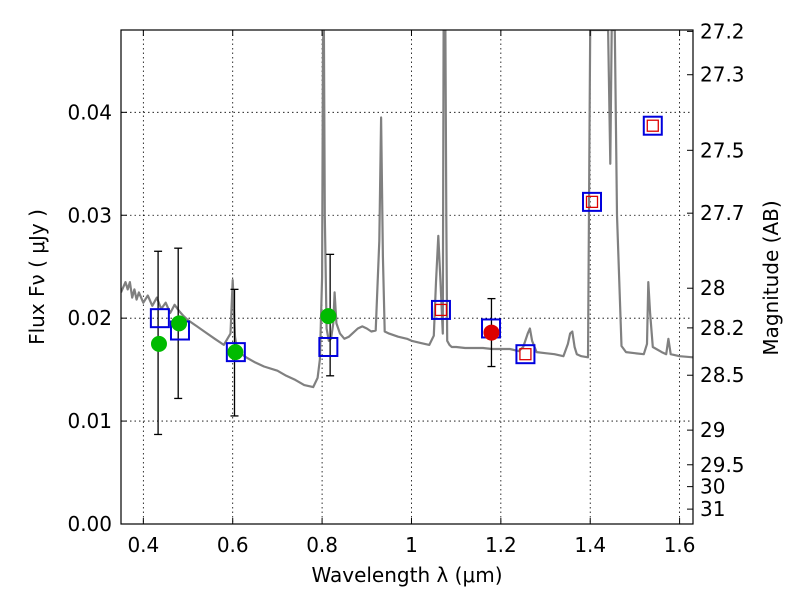  What do you see at coordinates (712, 288) in the screenshot?
I see `y2-tick-label: 28` at bounding box center [712, 288].